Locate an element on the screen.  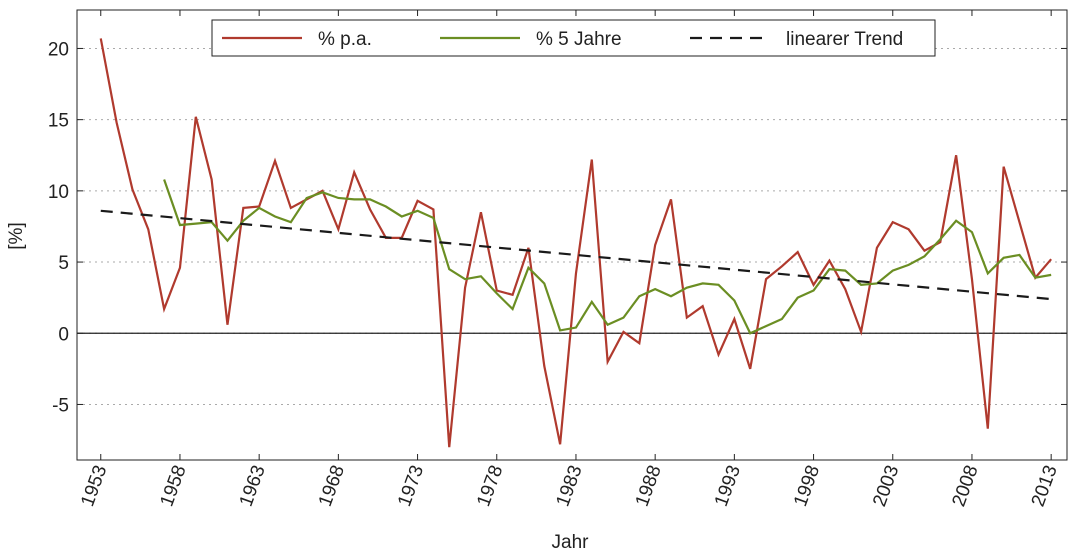
x-tick-label: 2003 is located at coordinates (886, 486).